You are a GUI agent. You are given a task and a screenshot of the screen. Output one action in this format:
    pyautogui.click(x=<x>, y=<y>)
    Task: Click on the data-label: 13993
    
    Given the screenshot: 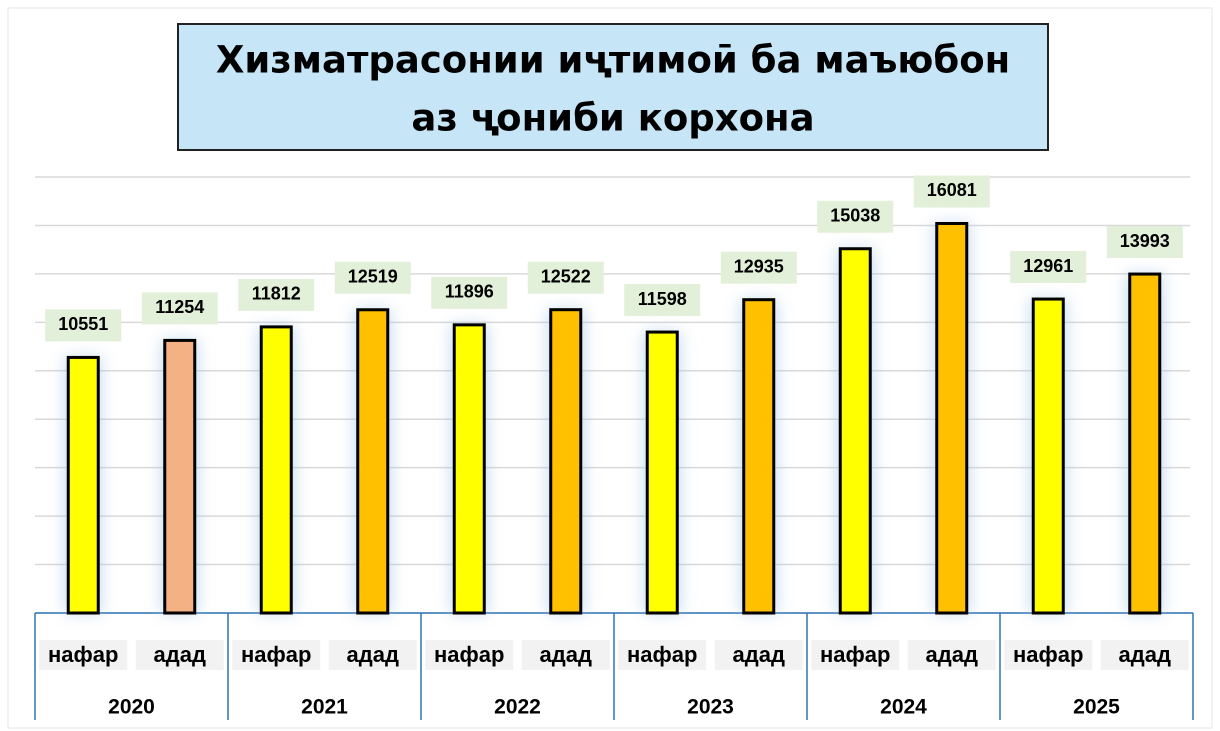 What is the action you would take?
    pyautogui.click(x=1145, y=241)
    